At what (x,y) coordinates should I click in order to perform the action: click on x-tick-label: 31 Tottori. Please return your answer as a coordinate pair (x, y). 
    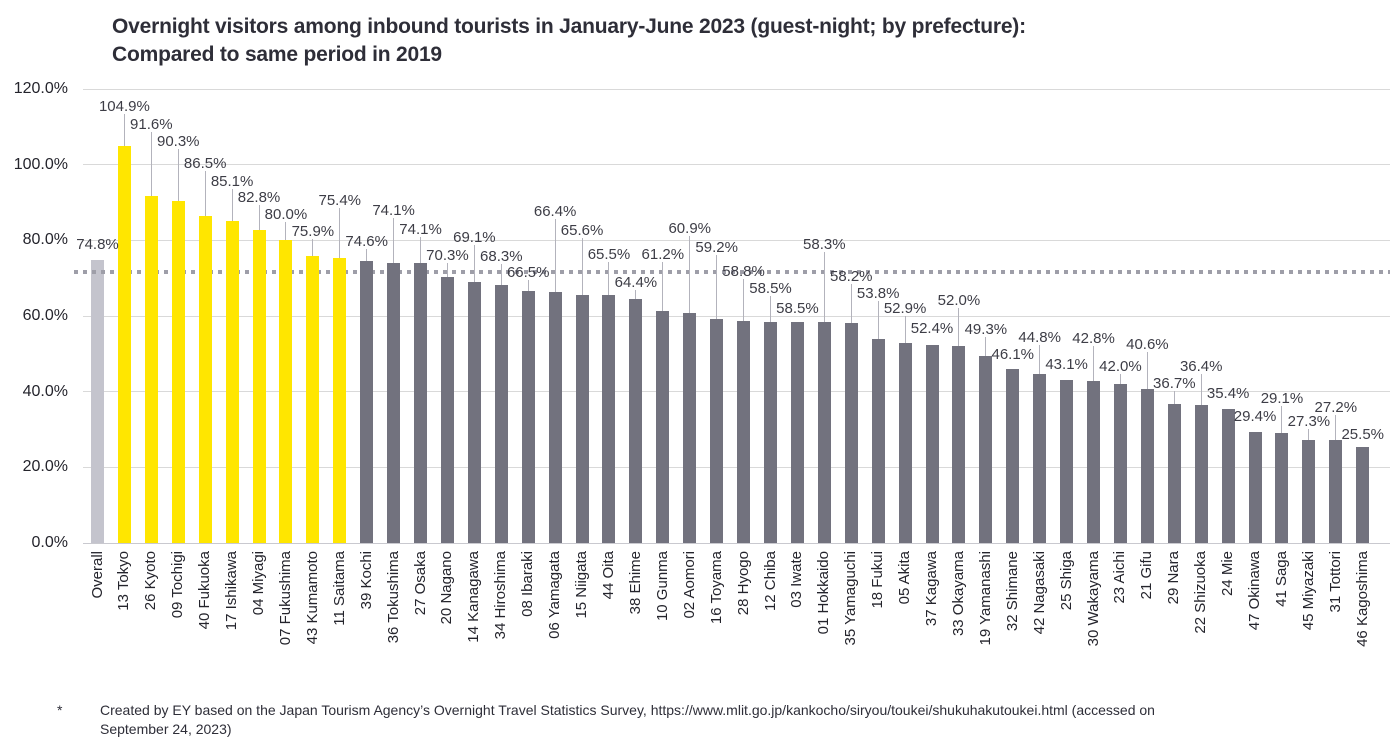
    Looking at the image, I should click on (1335, 582).